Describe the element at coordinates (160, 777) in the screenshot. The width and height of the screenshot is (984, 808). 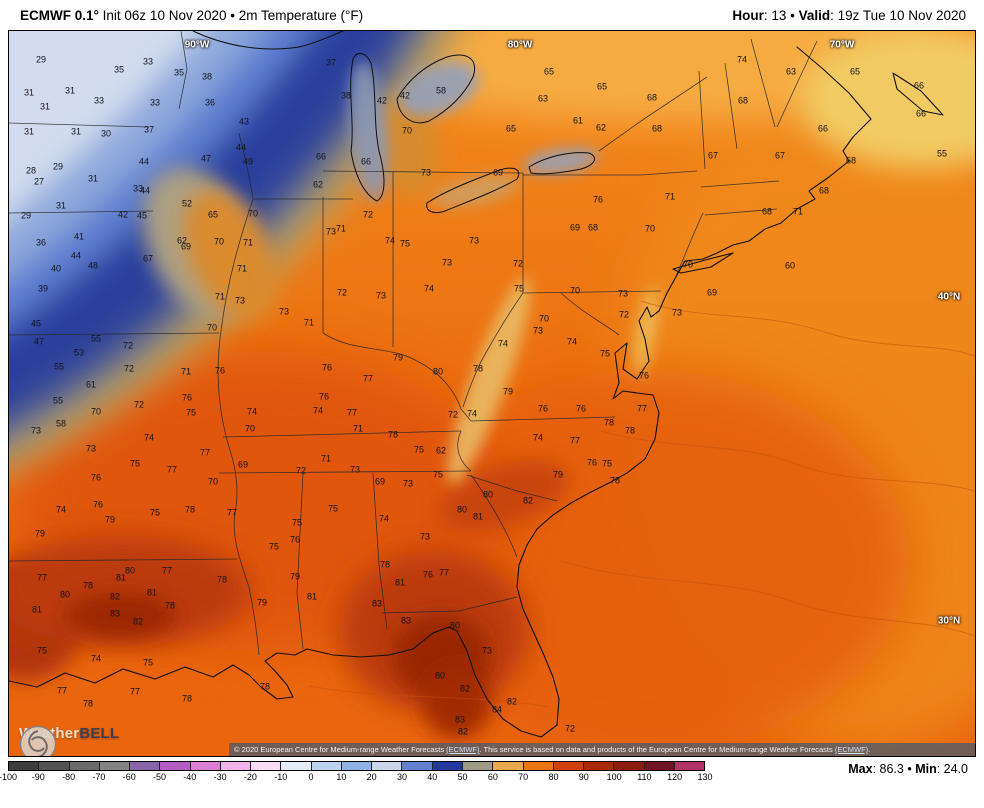
I see `colorbar-tick-label: -50` at that location.